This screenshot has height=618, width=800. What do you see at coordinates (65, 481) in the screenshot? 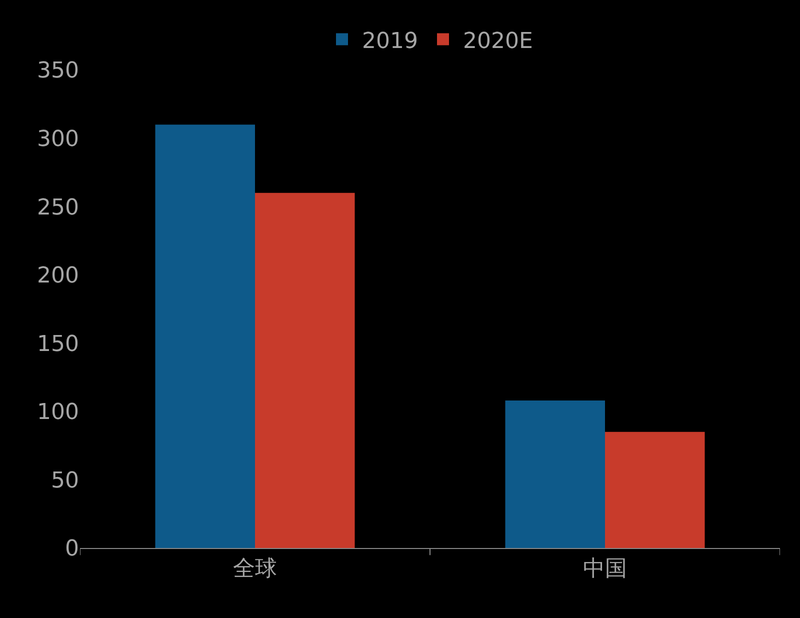
I see `y-tick-label: 50` at bounding box center [65, 481].